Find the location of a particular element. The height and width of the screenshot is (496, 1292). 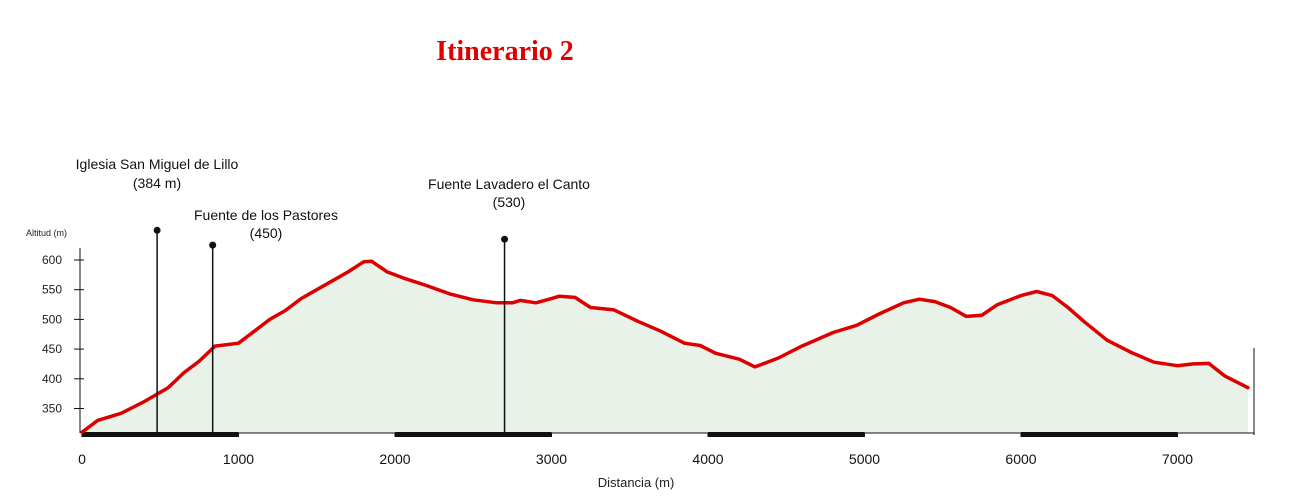

x-tick-label: 3000 is located at coordinates (551, 459).